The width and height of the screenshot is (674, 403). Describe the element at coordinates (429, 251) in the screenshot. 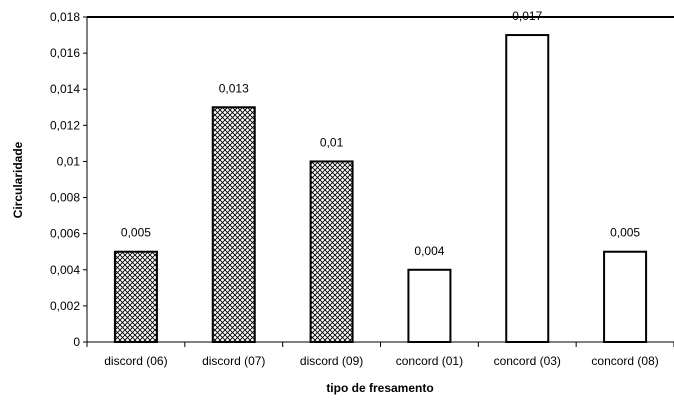

I see `data-label: 0,004` at that location.